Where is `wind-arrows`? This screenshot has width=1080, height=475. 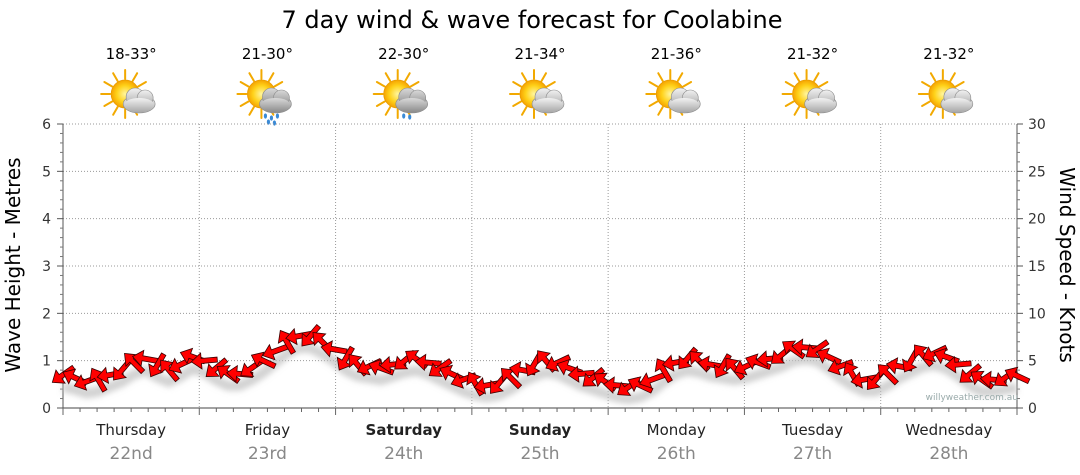
wind-arrows is located at coordinates (541, 360).